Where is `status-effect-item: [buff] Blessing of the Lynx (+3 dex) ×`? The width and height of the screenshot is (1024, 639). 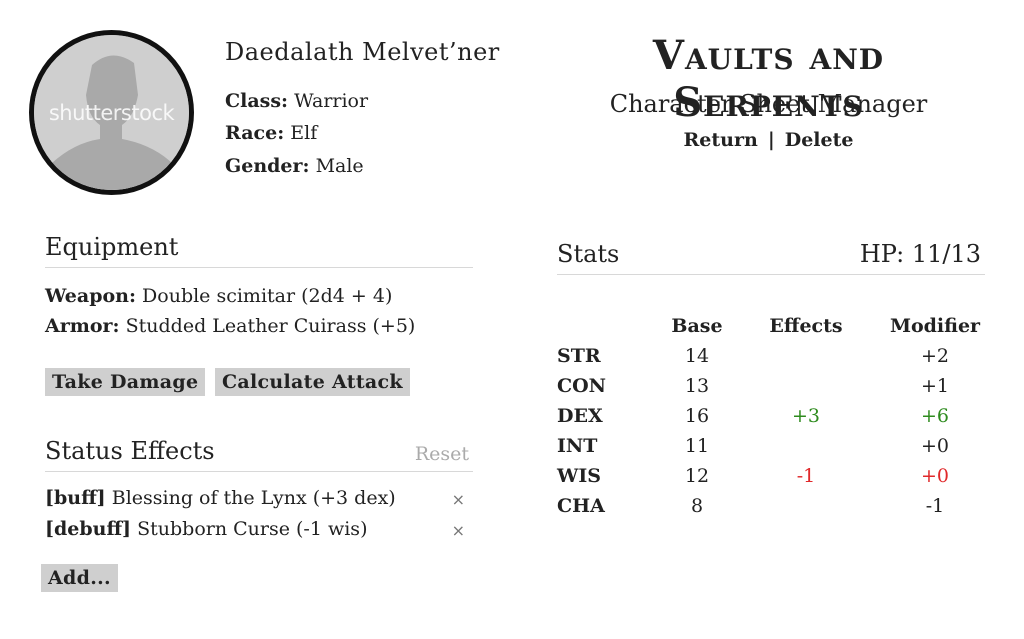 status-effect-item: [buff] Blessing of the Lynx (+3 dex) × is located at coordinates (255, 498).